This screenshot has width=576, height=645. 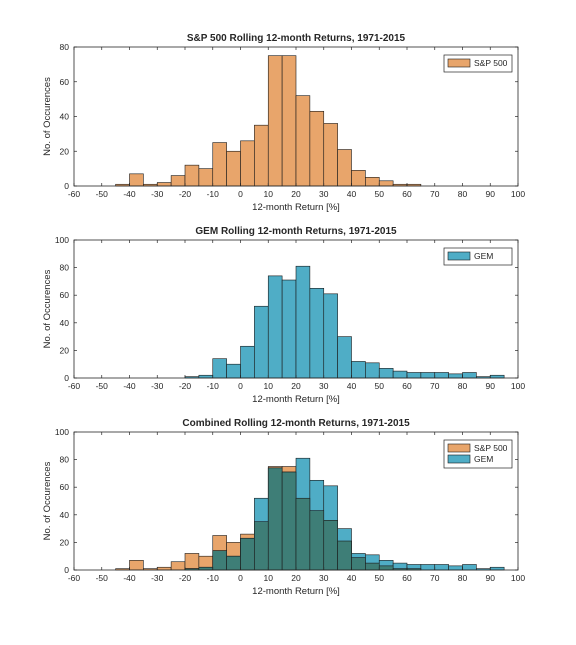 I want to click on x-tick-label: 50, so click(x=380, y=386).